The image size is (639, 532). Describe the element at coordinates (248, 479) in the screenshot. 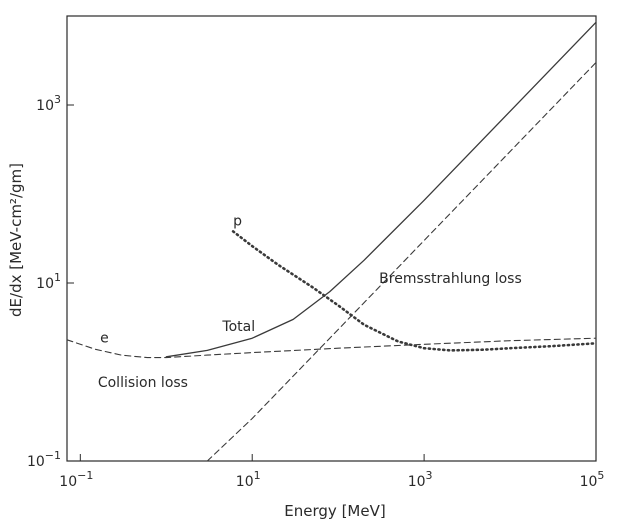

I see `x-tick-label: 10¹` at that location.